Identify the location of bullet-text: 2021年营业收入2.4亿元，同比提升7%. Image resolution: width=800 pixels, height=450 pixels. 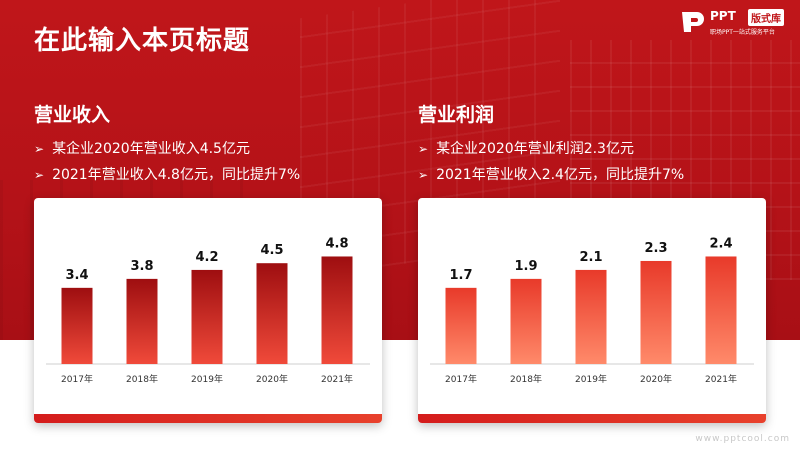
(560, 175).